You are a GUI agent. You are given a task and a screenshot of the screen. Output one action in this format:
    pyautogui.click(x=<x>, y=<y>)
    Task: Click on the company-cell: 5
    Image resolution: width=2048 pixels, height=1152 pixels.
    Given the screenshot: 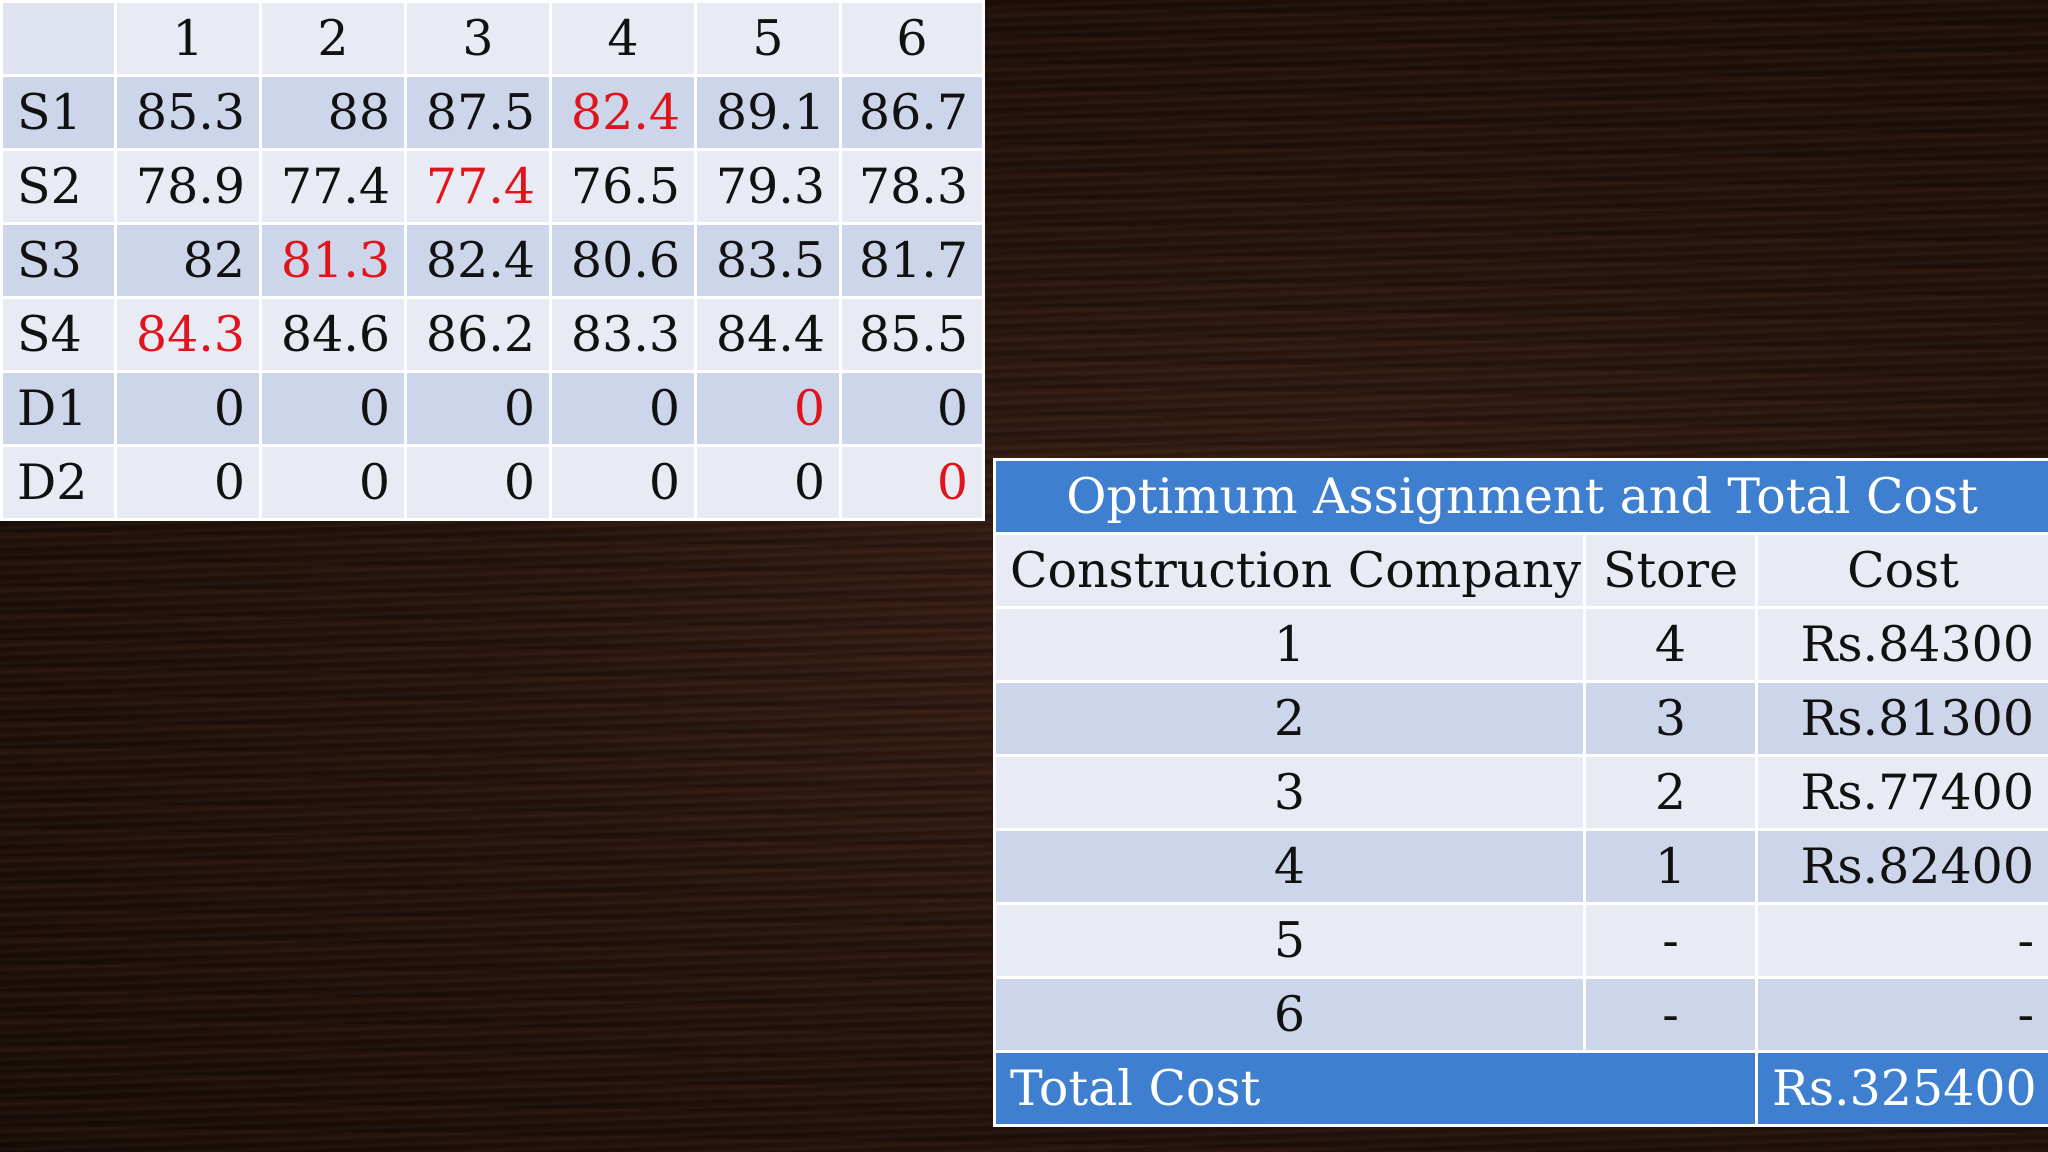 What is the action you would take?
    pyautogui.click(x=1289, y=940)
    